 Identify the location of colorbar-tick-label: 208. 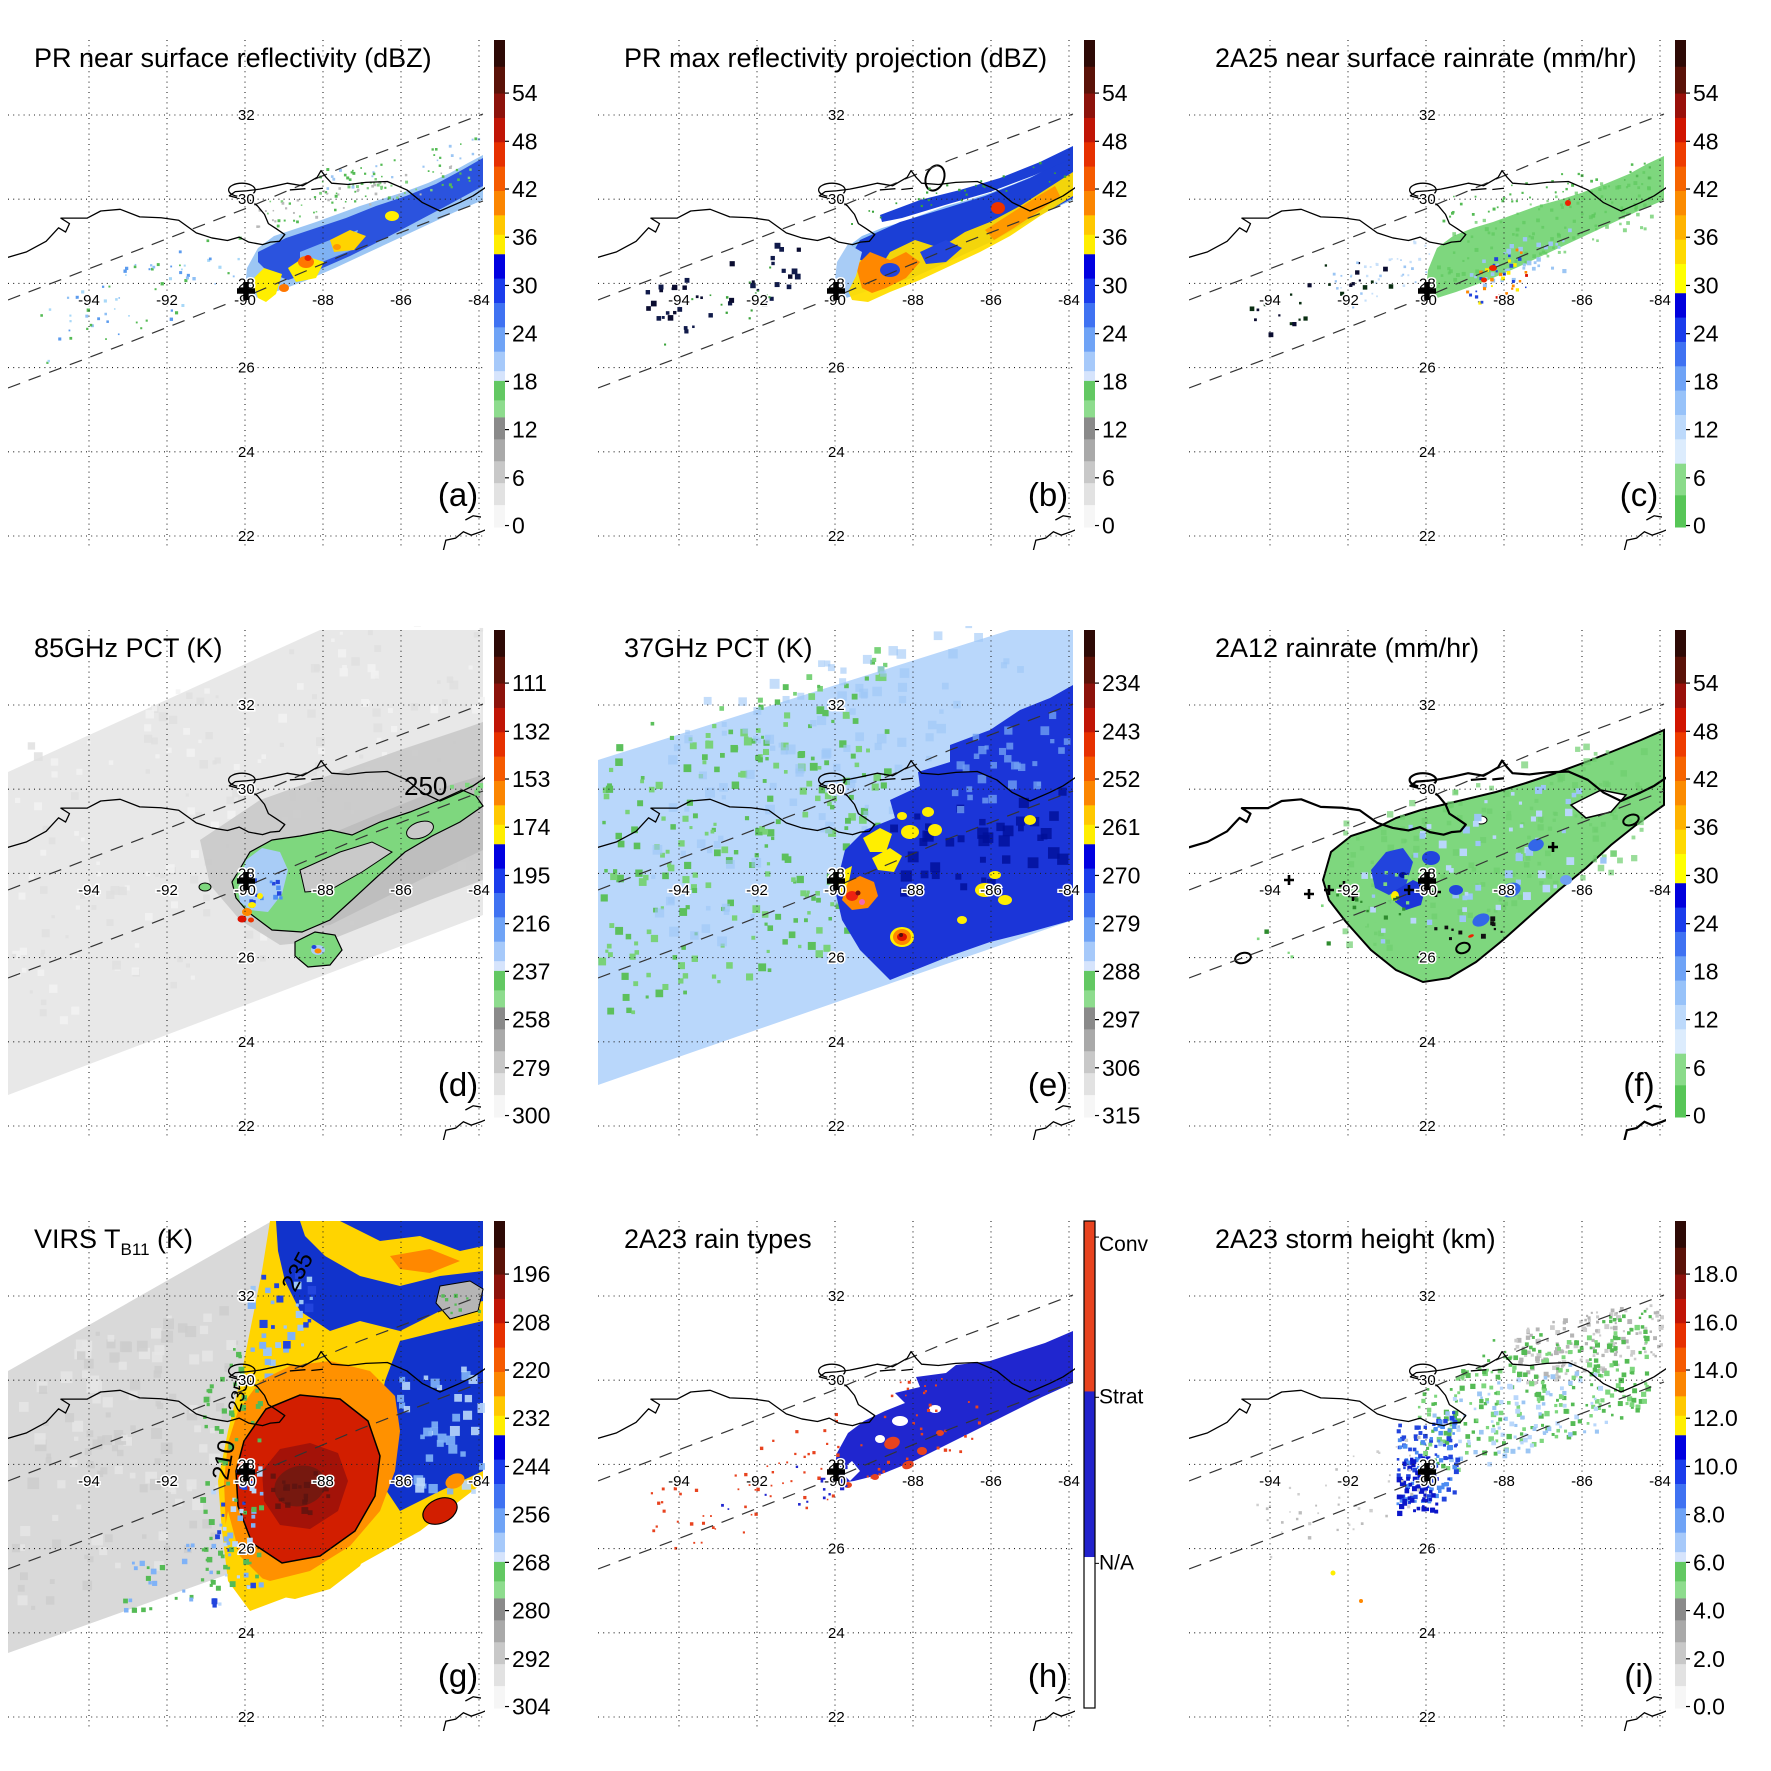
(531, 1322).